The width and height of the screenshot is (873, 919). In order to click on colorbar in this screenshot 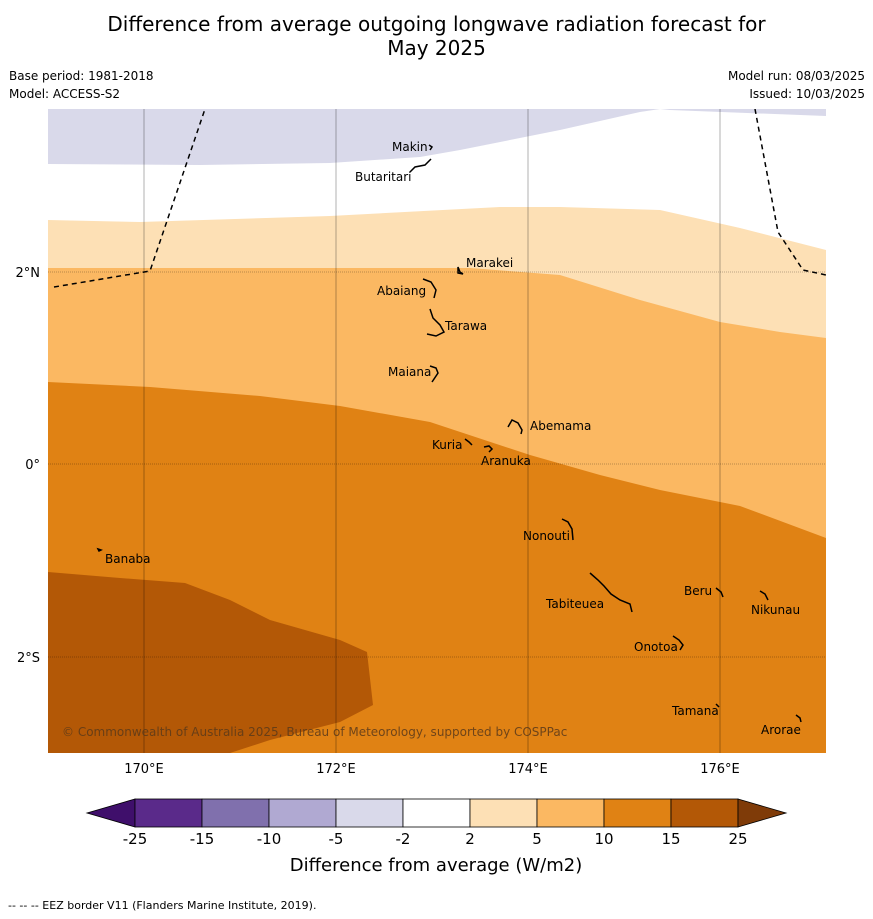, I will do `click(436, 813)`.